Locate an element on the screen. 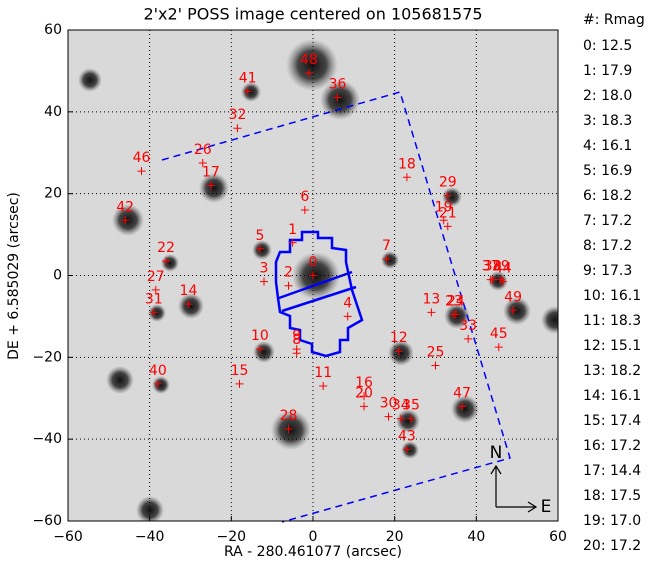 The image size is (661, 566). list-entry: 14: 16.1 is located at coordinates (612, 396).